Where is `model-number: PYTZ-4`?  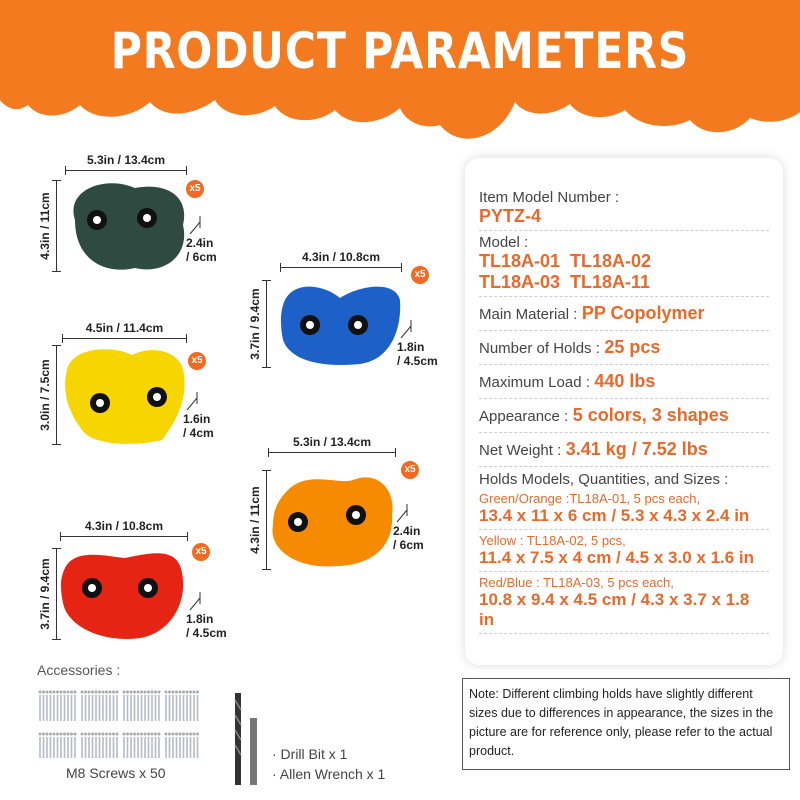 model-number: PYTZ-4 is located at coordinates (510, 216).